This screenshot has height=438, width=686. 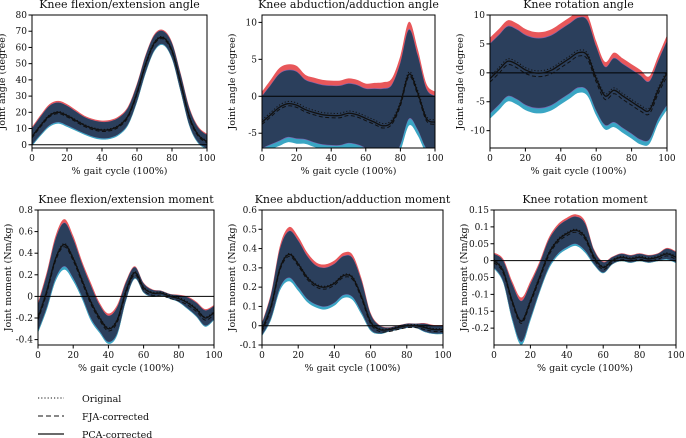 What do you see at coordinates (250, 269) in the screenshot?
I see `y-tick-label: 0.3` at bounding box center [250, 269].